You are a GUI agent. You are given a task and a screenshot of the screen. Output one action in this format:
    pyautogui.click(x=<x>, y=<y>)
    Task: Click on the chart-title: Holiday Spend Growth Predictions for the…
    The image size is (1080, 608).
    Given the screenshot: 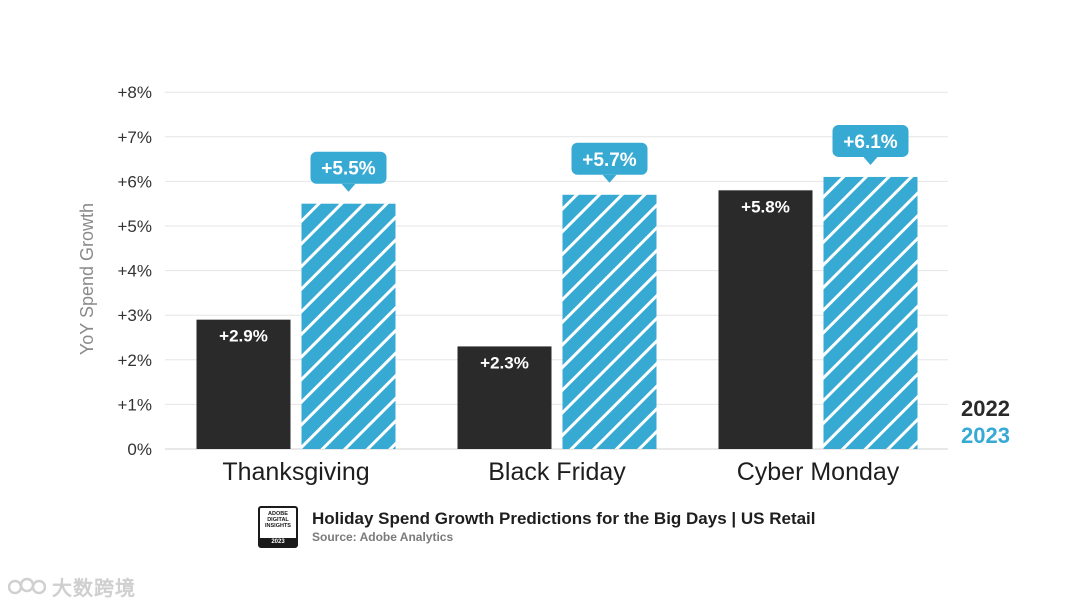 What is the action you would take?
    pyautogui.click(x=564, y=518)
    